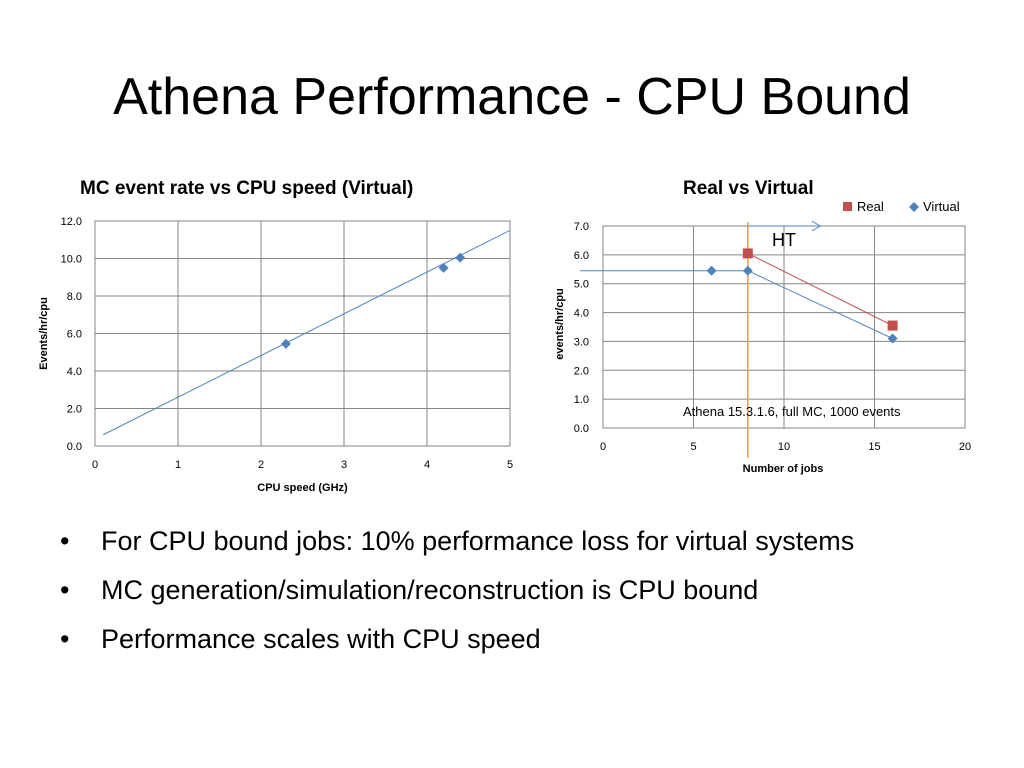  What do you see at coordinates (95, 465) in the screenshot?
I see `chart1-x-tick-label: 0` at bounding box center [95, 465].